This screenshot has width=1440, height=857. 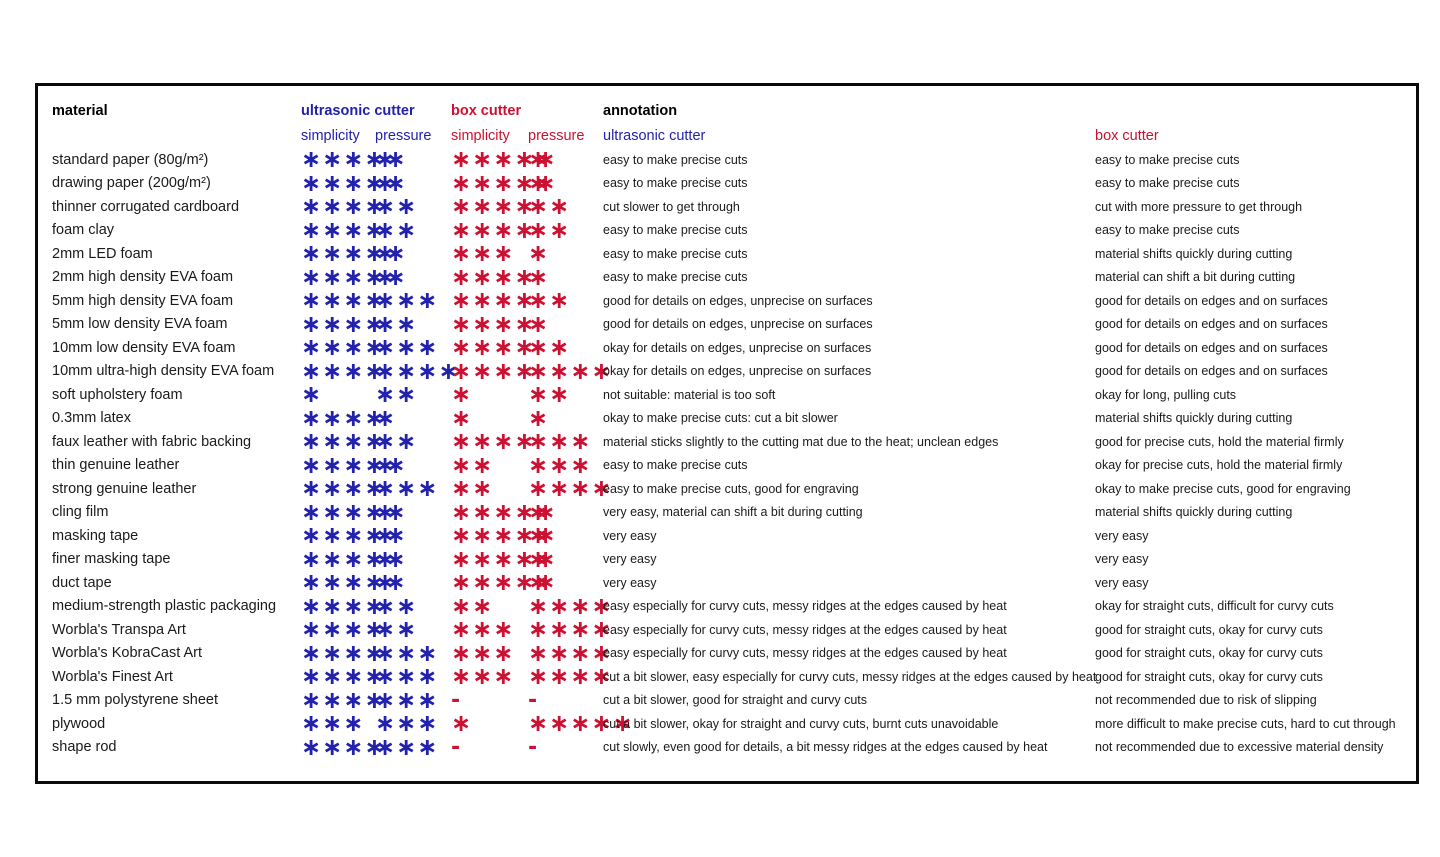 I want to click on box-simplicity-rating: ∗∗, so click(x=472, y=488).